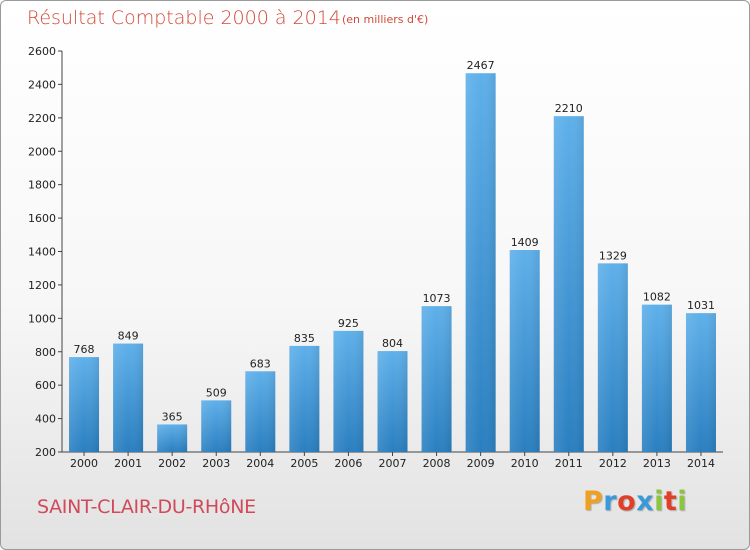 This screenshot has height=550, width=750. Describe the element at coordinates (260, 463) in the screenshot. I see `x-tick-label: 2004` at that location.